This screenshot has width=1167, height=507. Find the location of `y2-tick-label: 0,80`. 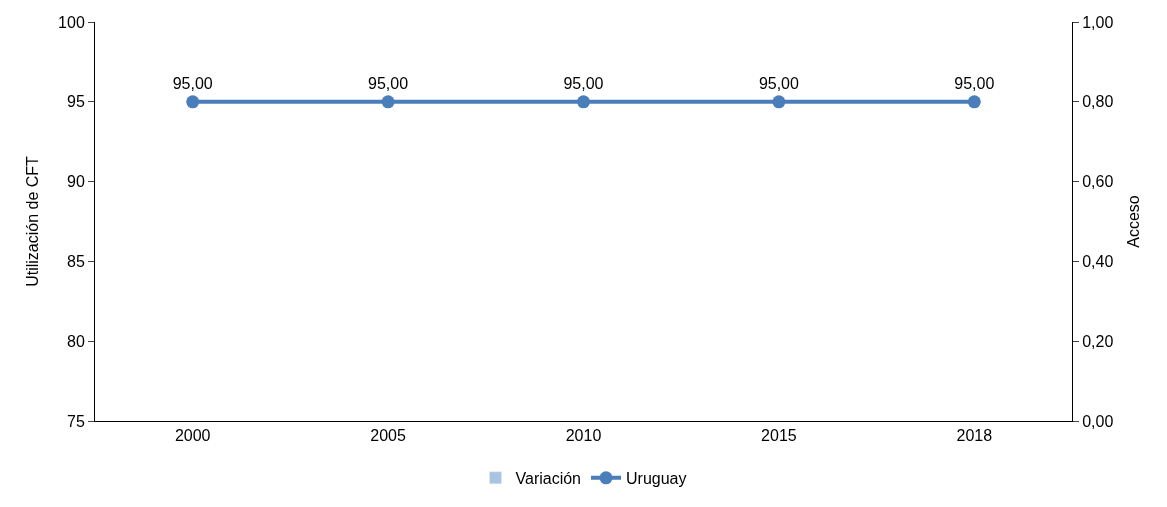

y2-tick-label: 0,80 is located at coordinates (1098, 102).